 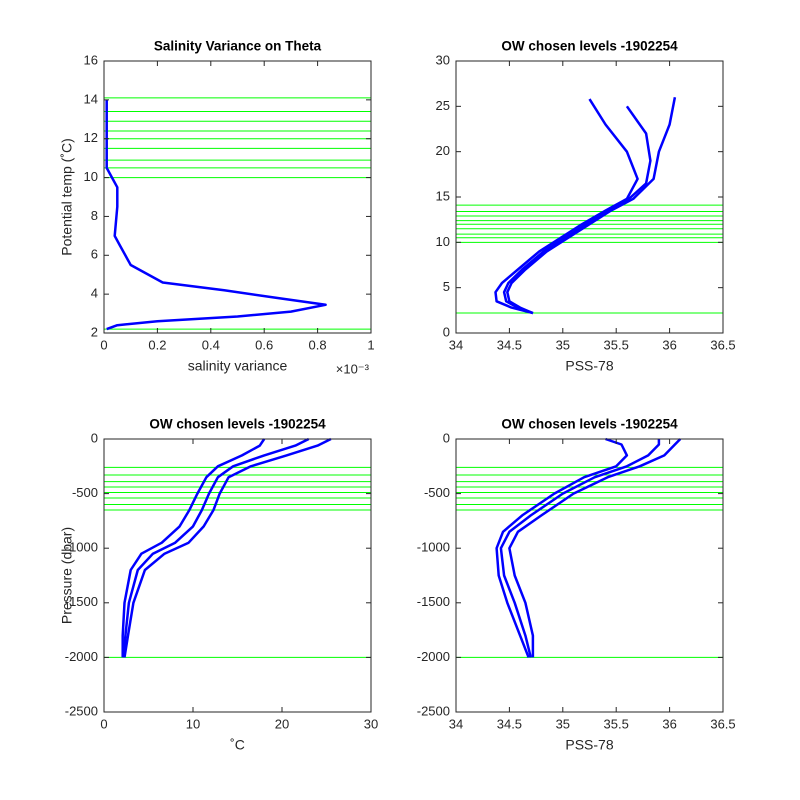 I want to click on x-tick-label: 0.4, so click(x=211, y=344).